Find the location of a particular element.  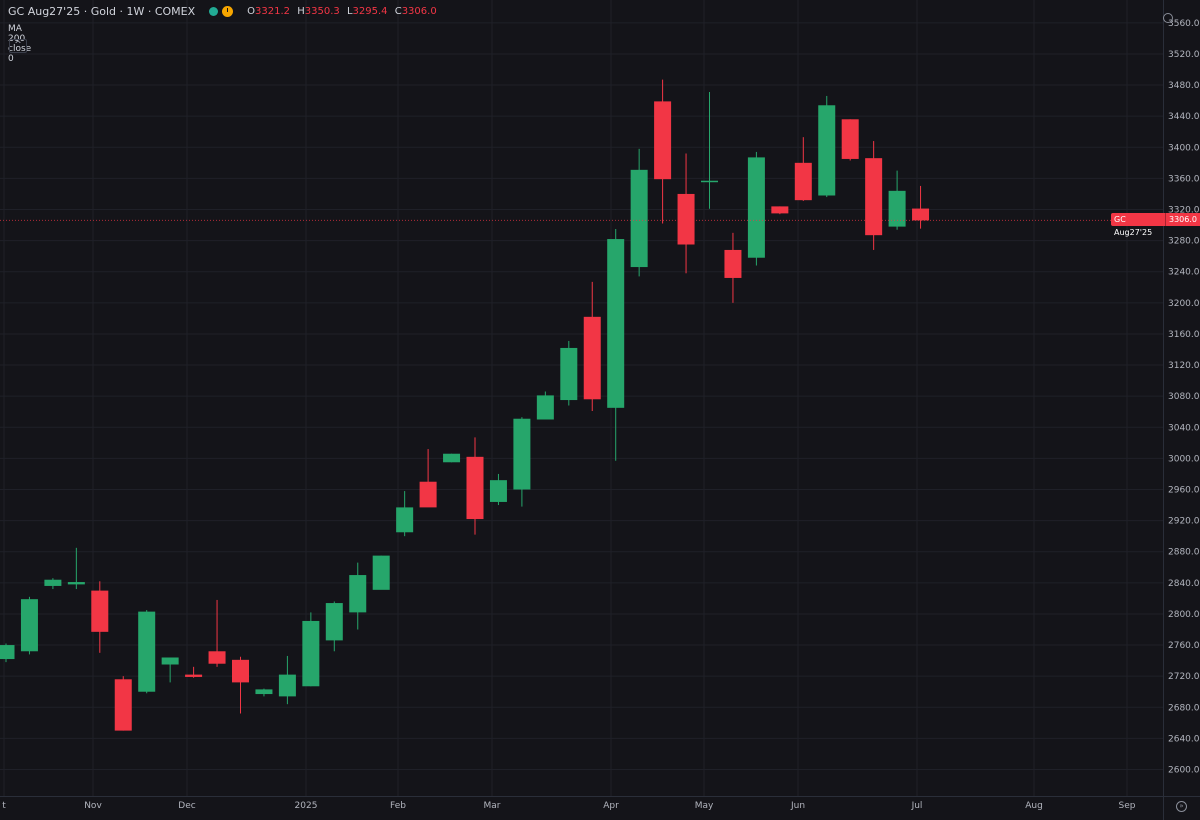

x-tick-label: 2025 is located at coordinates (306, 806).